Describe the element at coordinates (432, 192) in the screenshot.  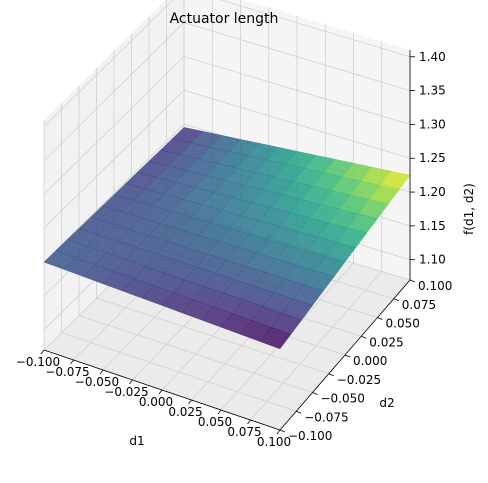
I see `z-tick-label: 1.20` at that location.